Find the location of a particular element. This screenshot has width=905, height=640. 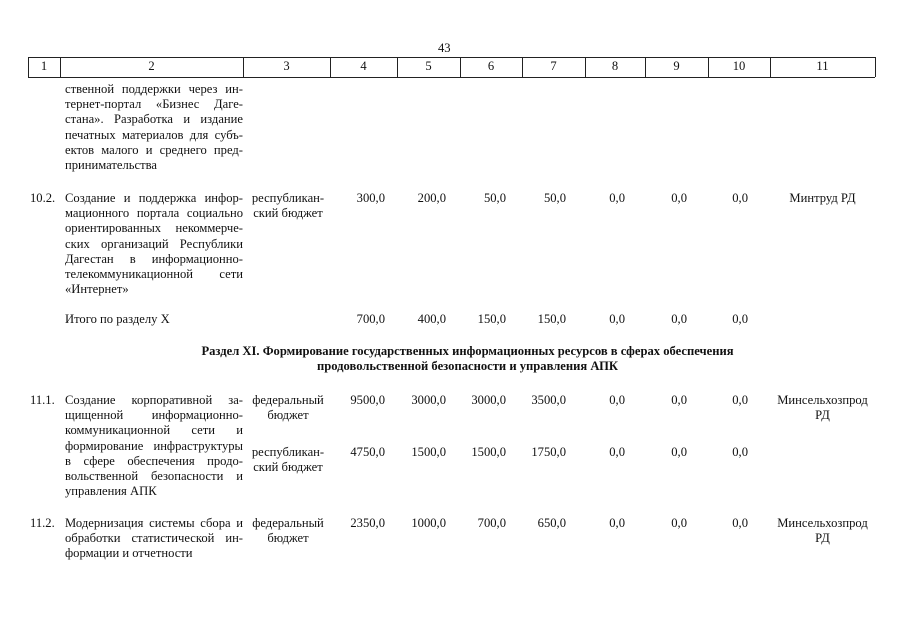

description-line: ектов малого и среднего пред- is located at coordinates (154, 149).